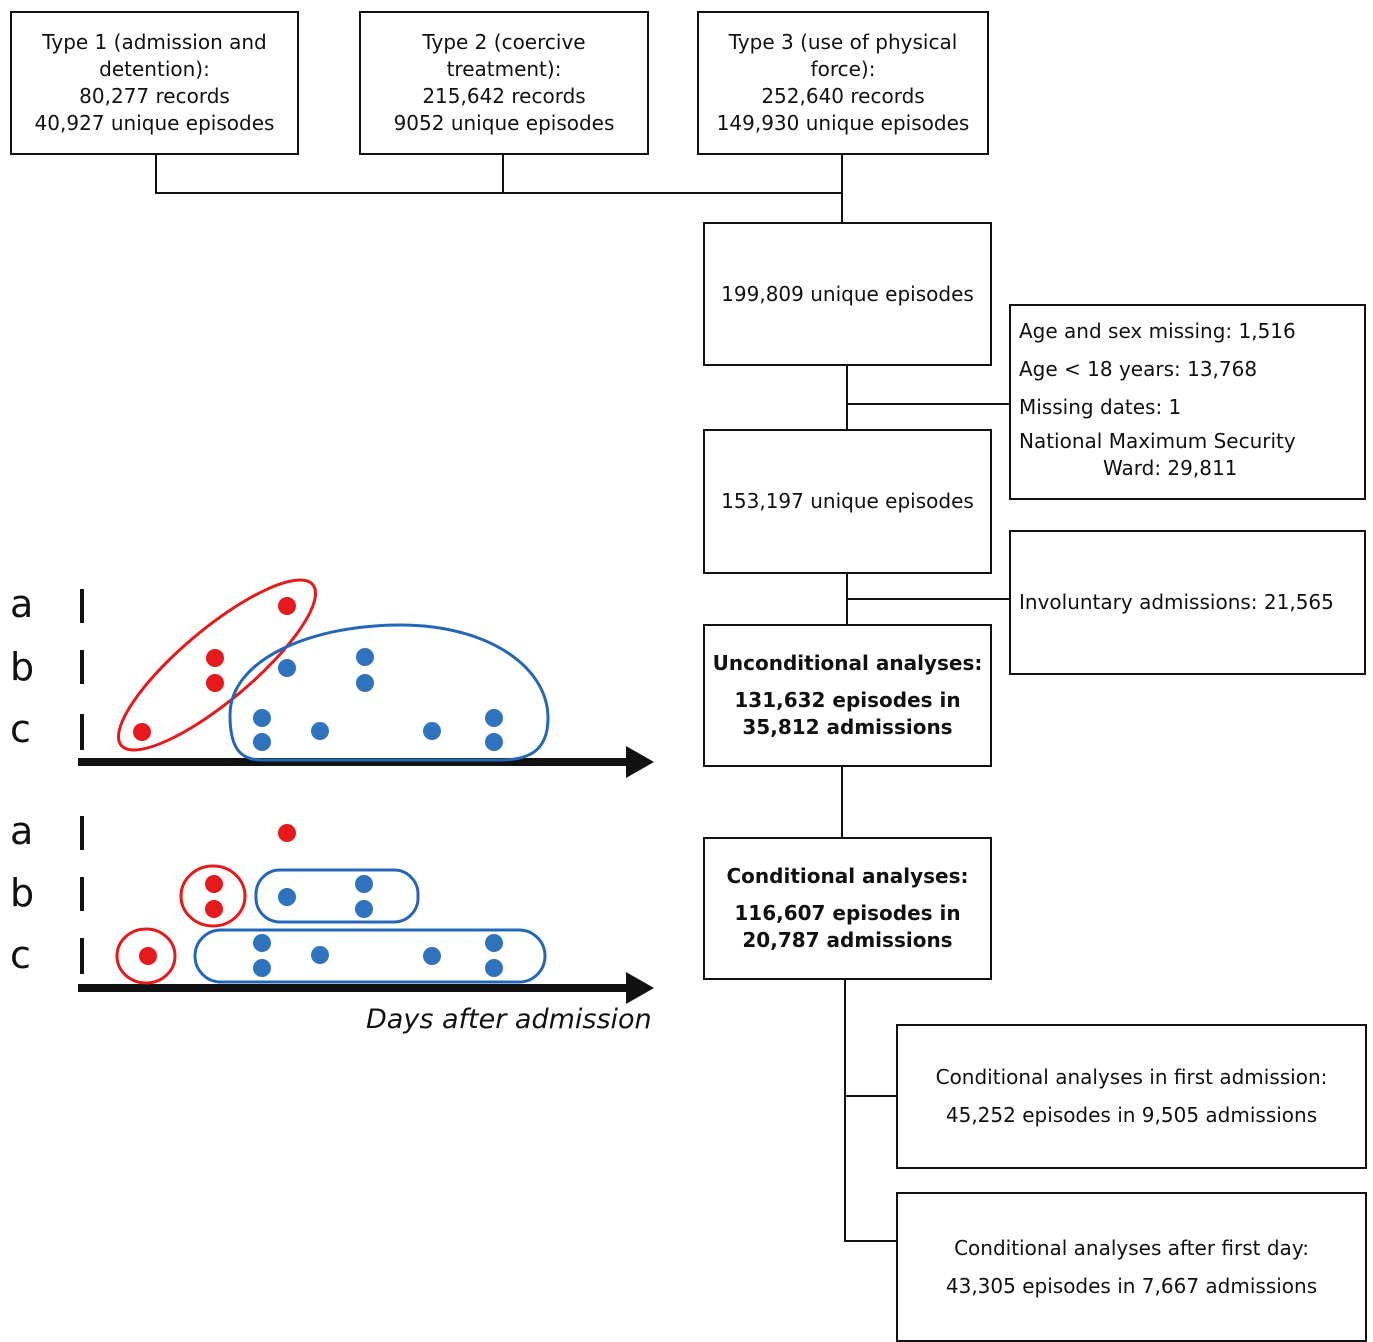  Describe the element at coordinates (504, 123) in the screenshot. I see `box-line: 9052 unique episodes` at that location.